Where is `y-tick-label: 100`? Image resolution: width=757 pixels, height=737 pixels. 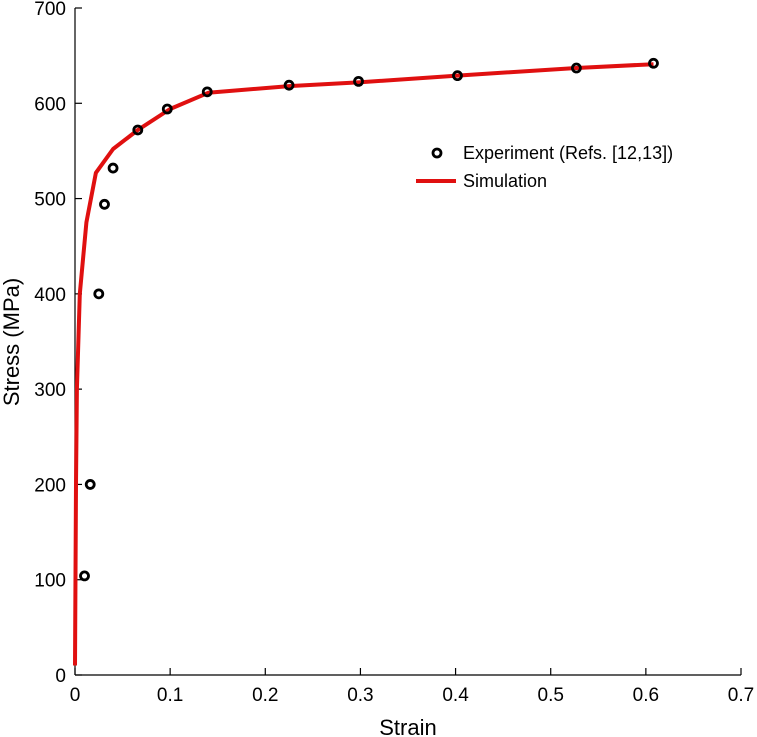 y-tick-label: 100 is located at coordinates (50, 581).